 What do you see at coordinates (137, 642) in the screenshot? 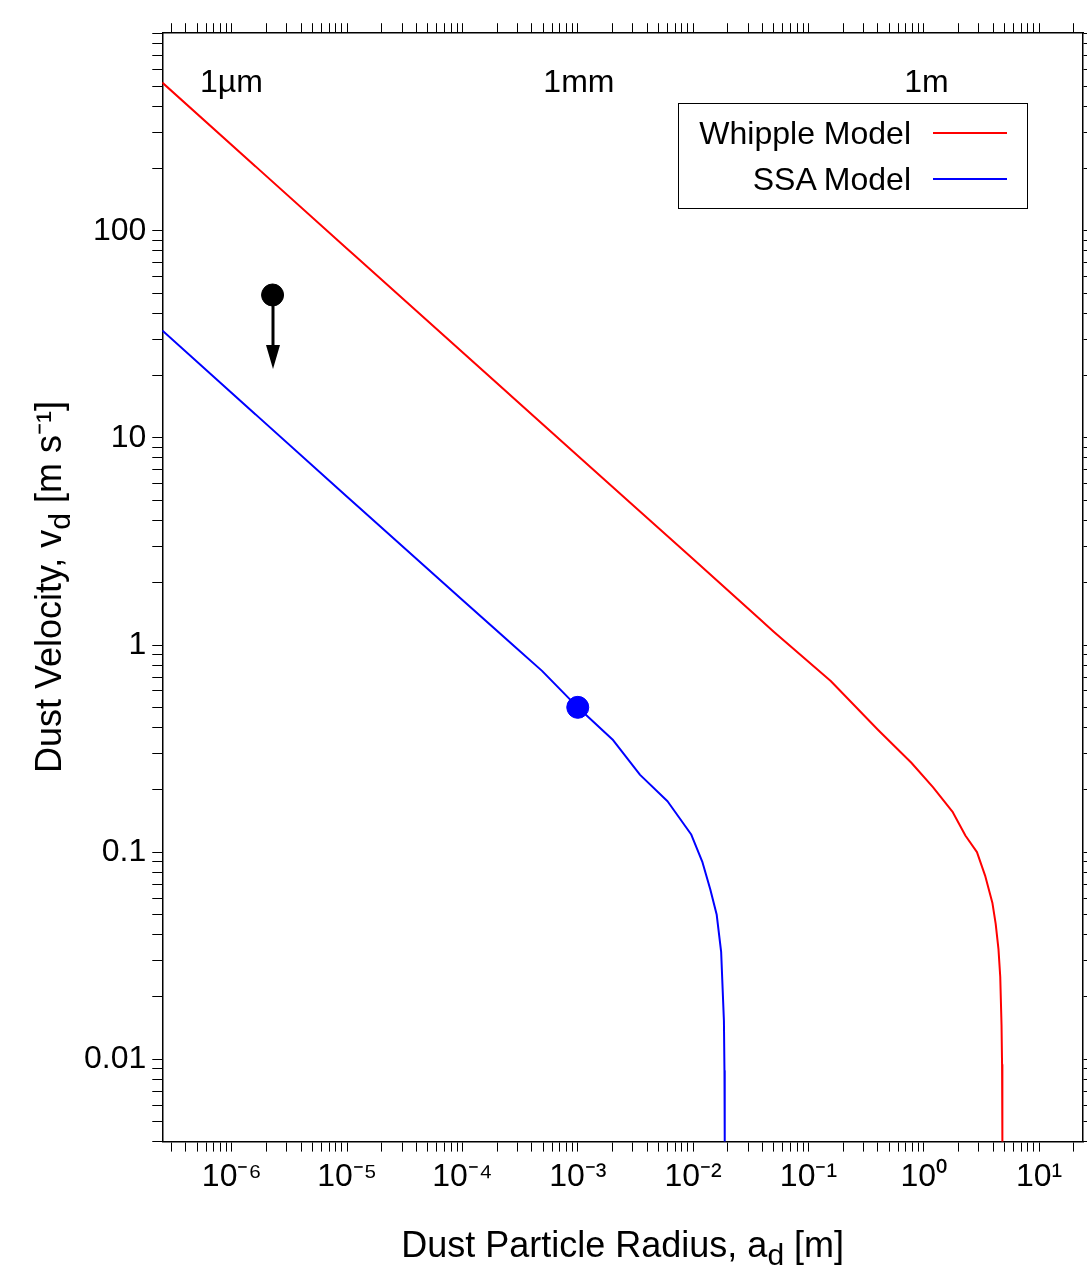
I see `y-tick-label: 1` at bounding box center [137, 642].